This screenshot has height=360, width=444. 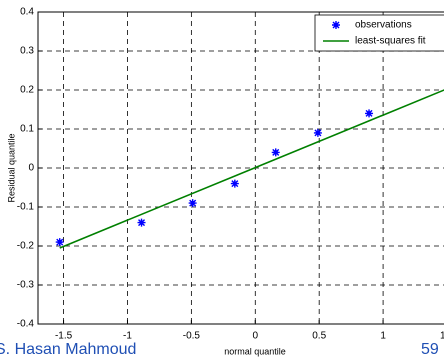 I want to click on y-tick-label: 0.1, so click(x=27, y=129).